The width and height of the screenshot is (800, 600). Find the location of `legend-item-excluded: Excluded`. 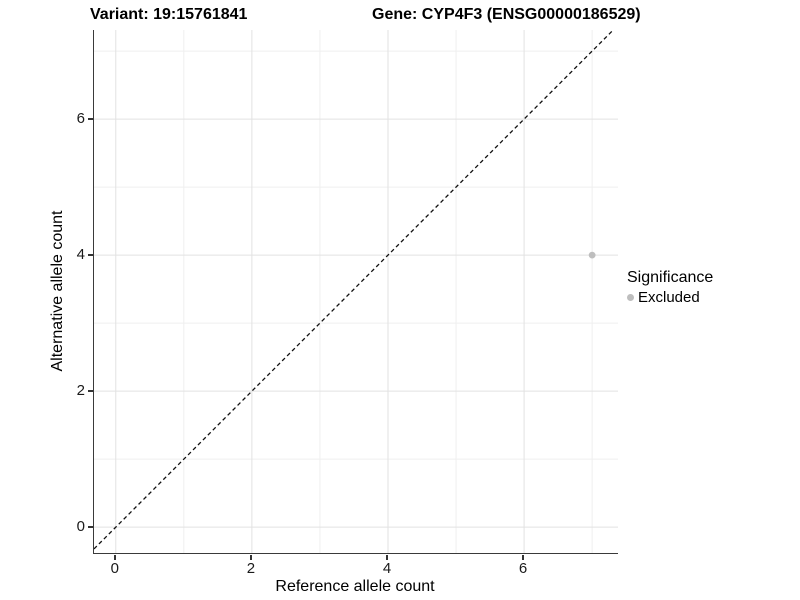

legend-item-excluded: Excluded is located at coordinates (670, 297).